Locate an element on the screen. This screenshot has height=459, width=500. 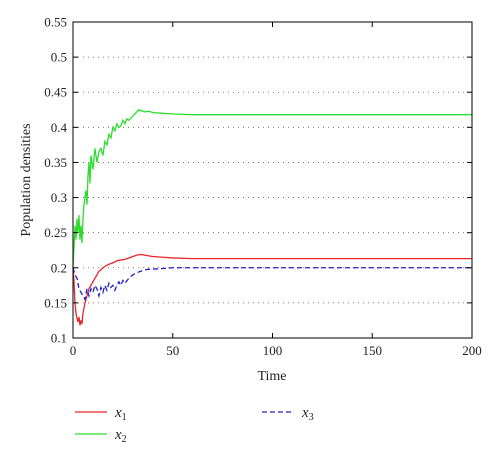
y-tick-label: 0.3 is located at coordinates (59, 197).